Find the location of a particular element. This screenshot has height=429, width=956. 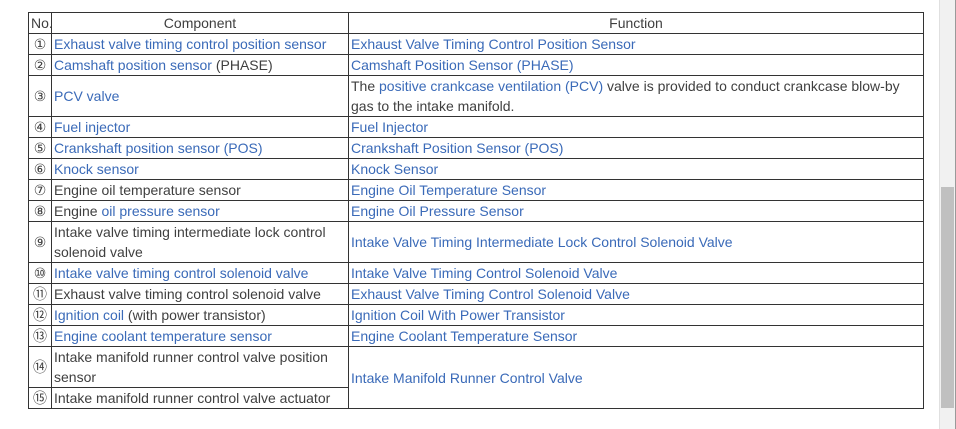

header-row: No. Component Function is located at coordinates (476, 23).